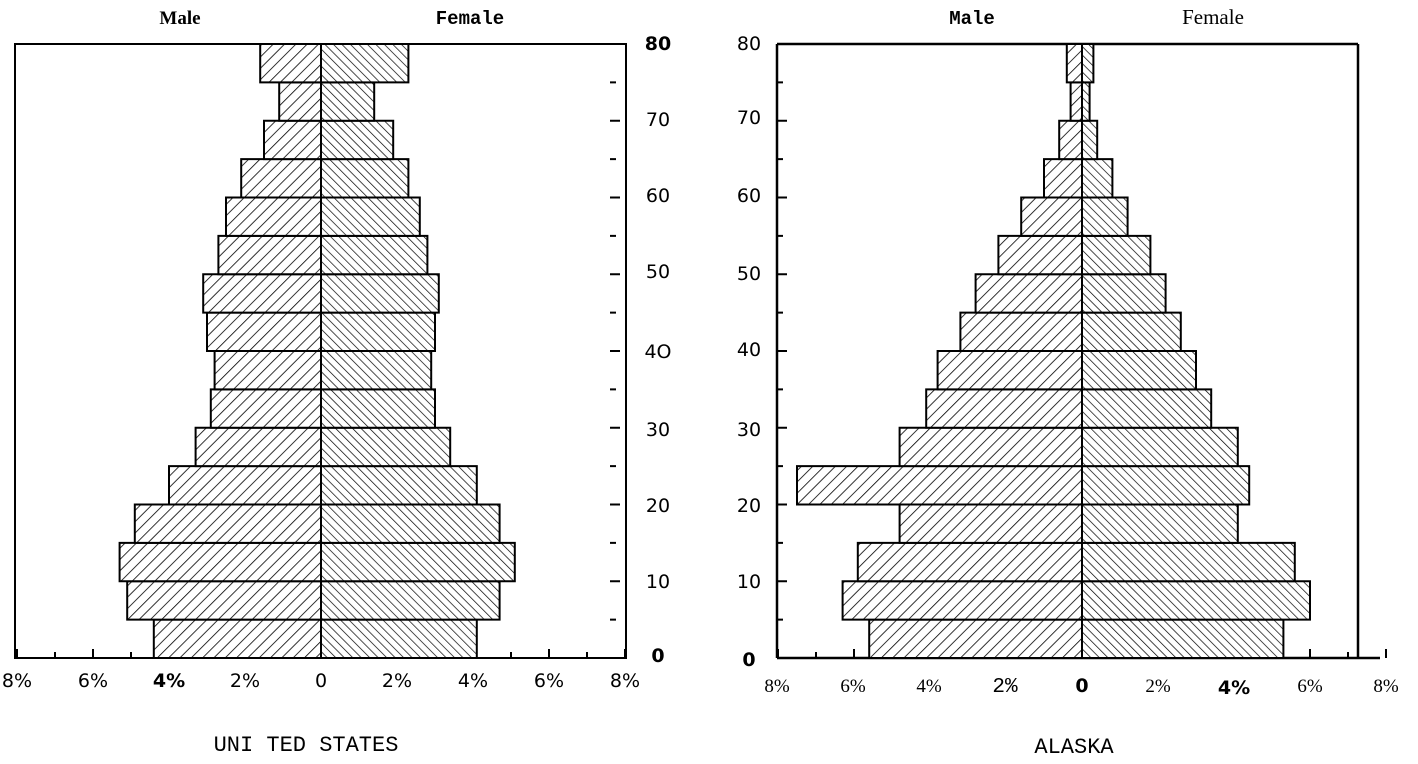 The image size is (1418, 764). Describe the element at coordinates (657, 352) in the screenshot. I see `y-tick-label: 4O` at that location.